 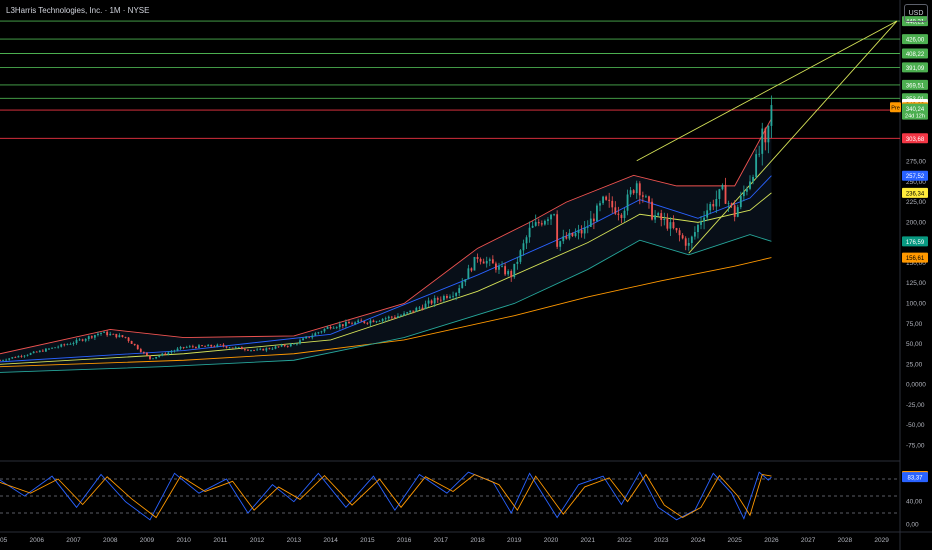 I want to click on x-tick-label: 2012, so click(x=257, y=540).